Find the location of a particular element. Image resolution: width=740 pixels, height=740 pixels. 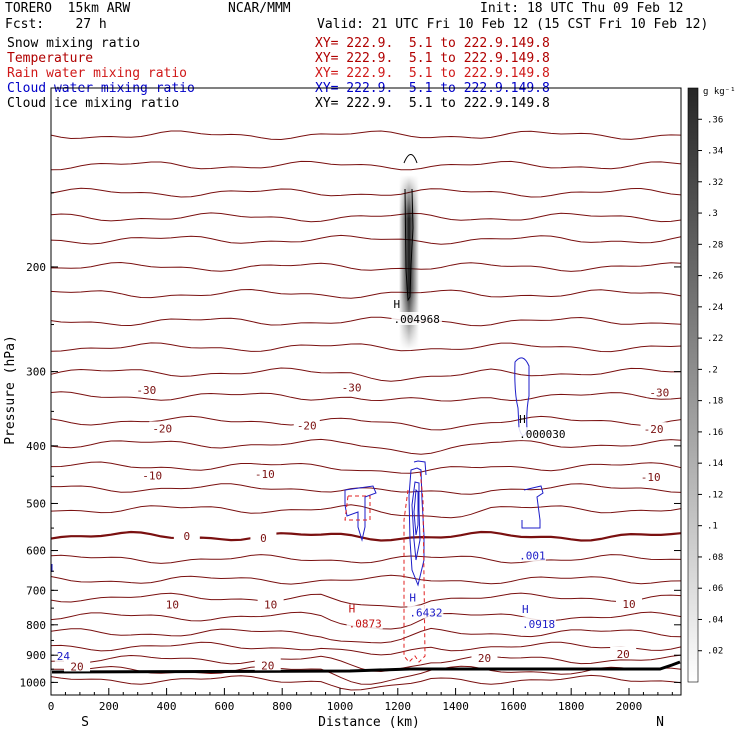

field-xy-snow: XY= 222.9. 5.1 to 222.9.149.8 is located at coordinates (432, 43).